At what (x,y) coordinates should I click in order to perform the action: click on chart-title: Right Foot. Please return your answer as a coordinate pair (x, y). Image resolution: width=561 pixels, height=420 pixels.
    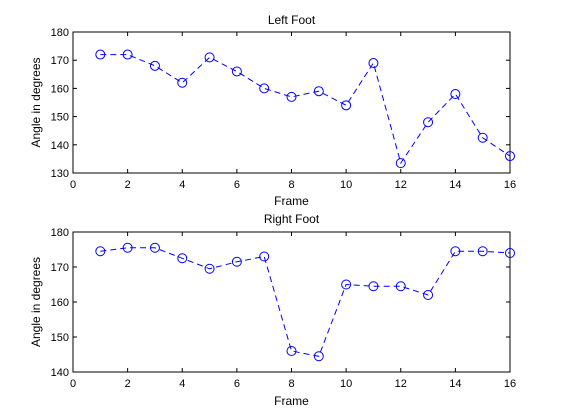
    Looking at the image, I should click on (292, 219).